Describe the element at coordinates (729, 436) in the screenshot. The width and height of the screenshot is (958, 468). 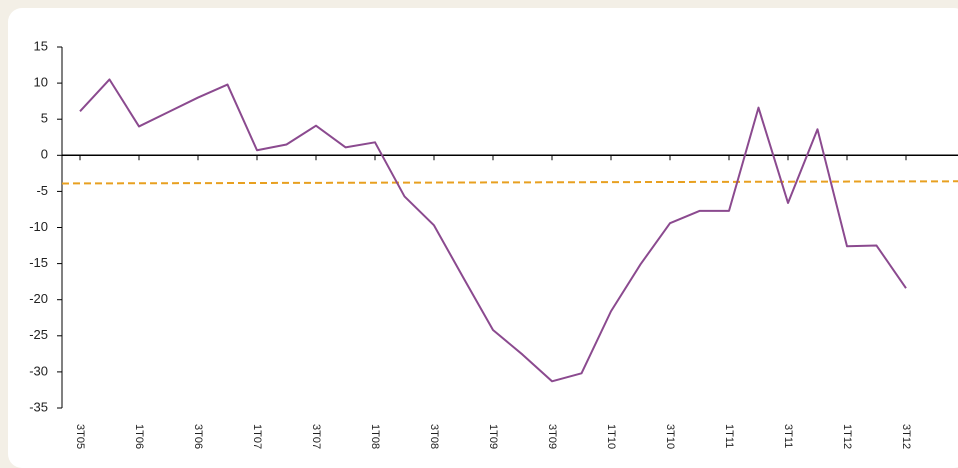
I see `x-tick-label: 1T11` at that location.